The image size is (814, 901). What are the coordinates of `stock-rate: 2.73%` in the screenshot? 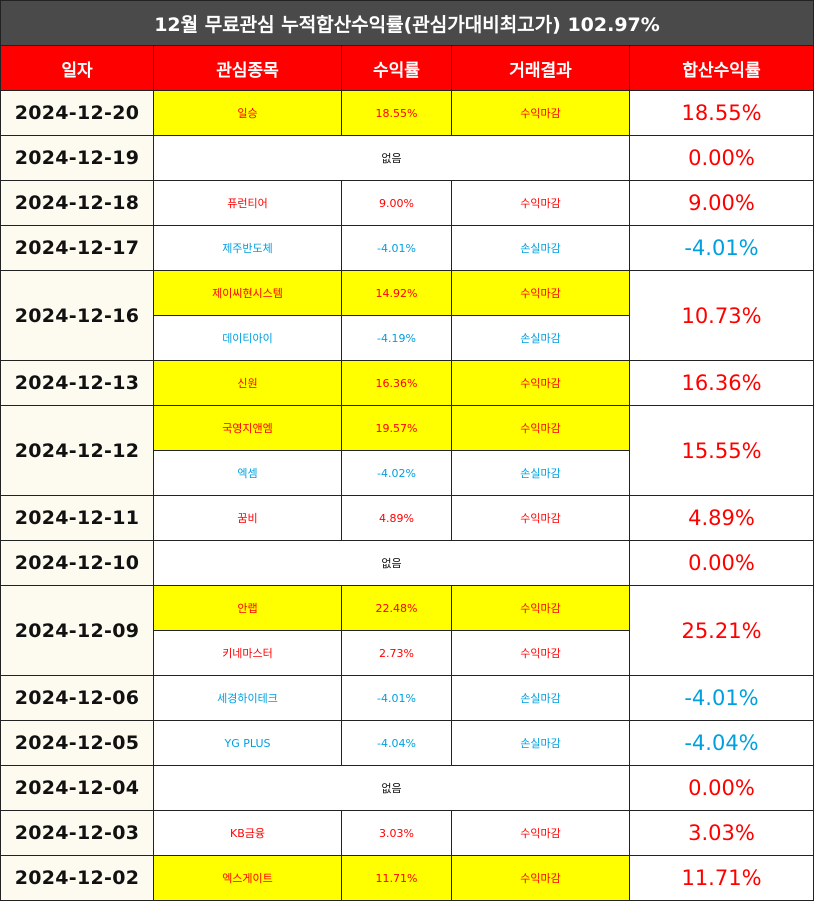 It's located at (397, 653).